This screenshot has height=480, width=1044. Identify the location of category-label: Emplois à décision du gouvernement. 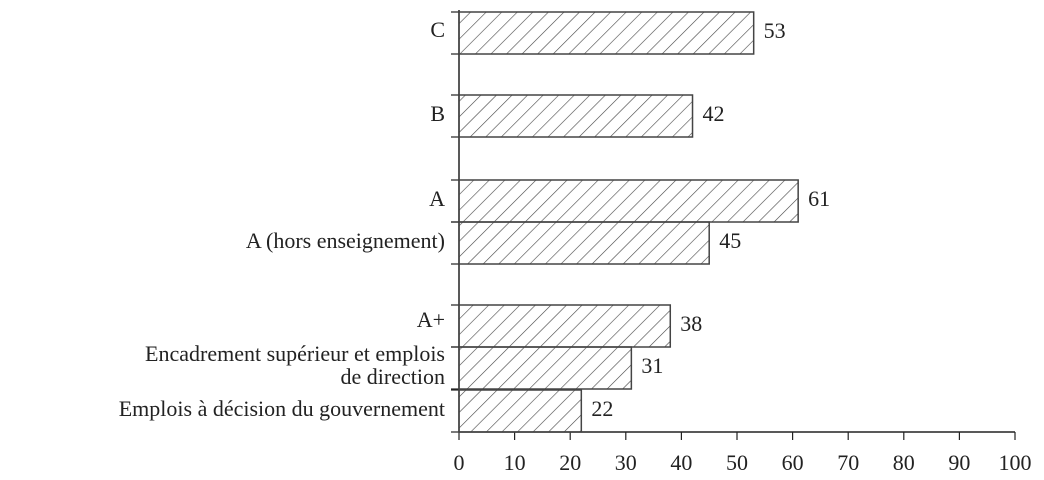
(282, 408).